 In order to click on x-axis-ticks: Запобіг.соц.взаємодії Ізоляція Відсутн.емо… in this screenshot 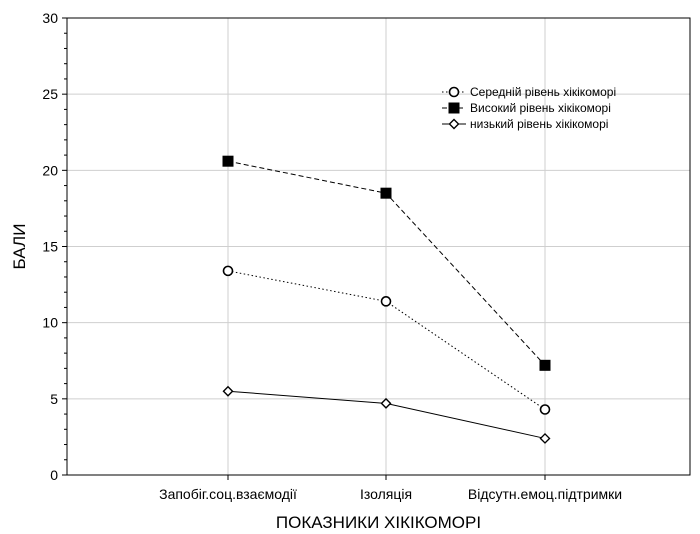, I will do `click(390, 488)`.